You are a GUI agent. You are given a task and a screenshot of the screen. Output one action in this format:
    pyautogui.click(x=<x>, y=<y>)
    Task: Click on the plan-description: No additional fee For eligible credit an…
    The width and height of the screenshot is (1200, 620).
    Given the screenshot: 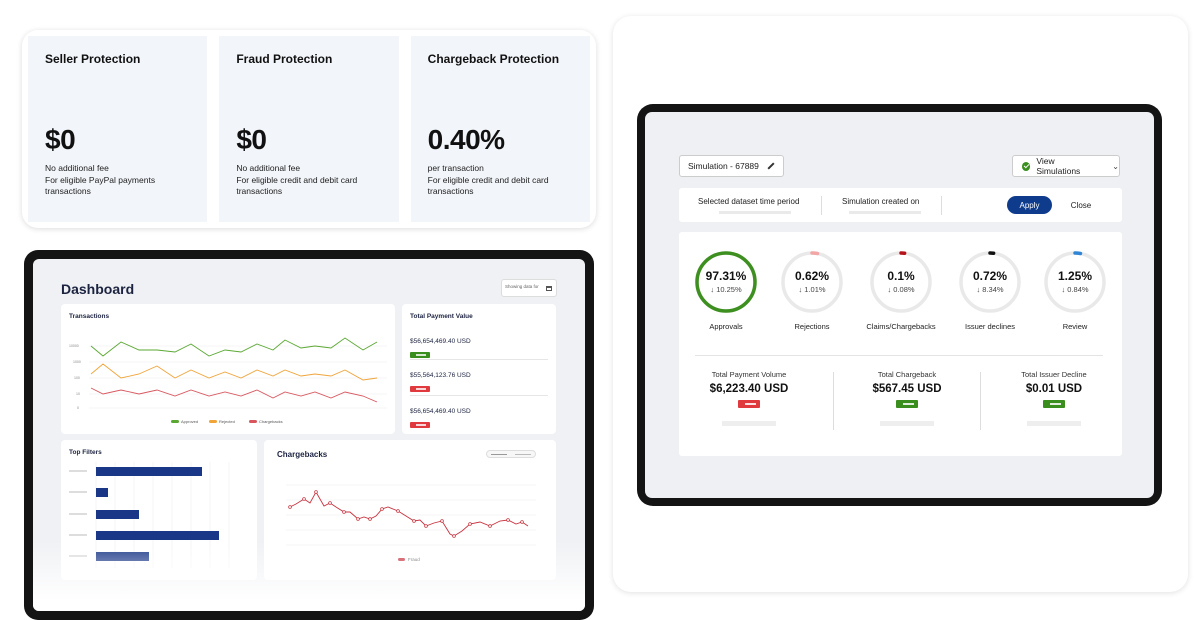 What is the action you would take?
    pyautogui.click(x=311, y=180)
    